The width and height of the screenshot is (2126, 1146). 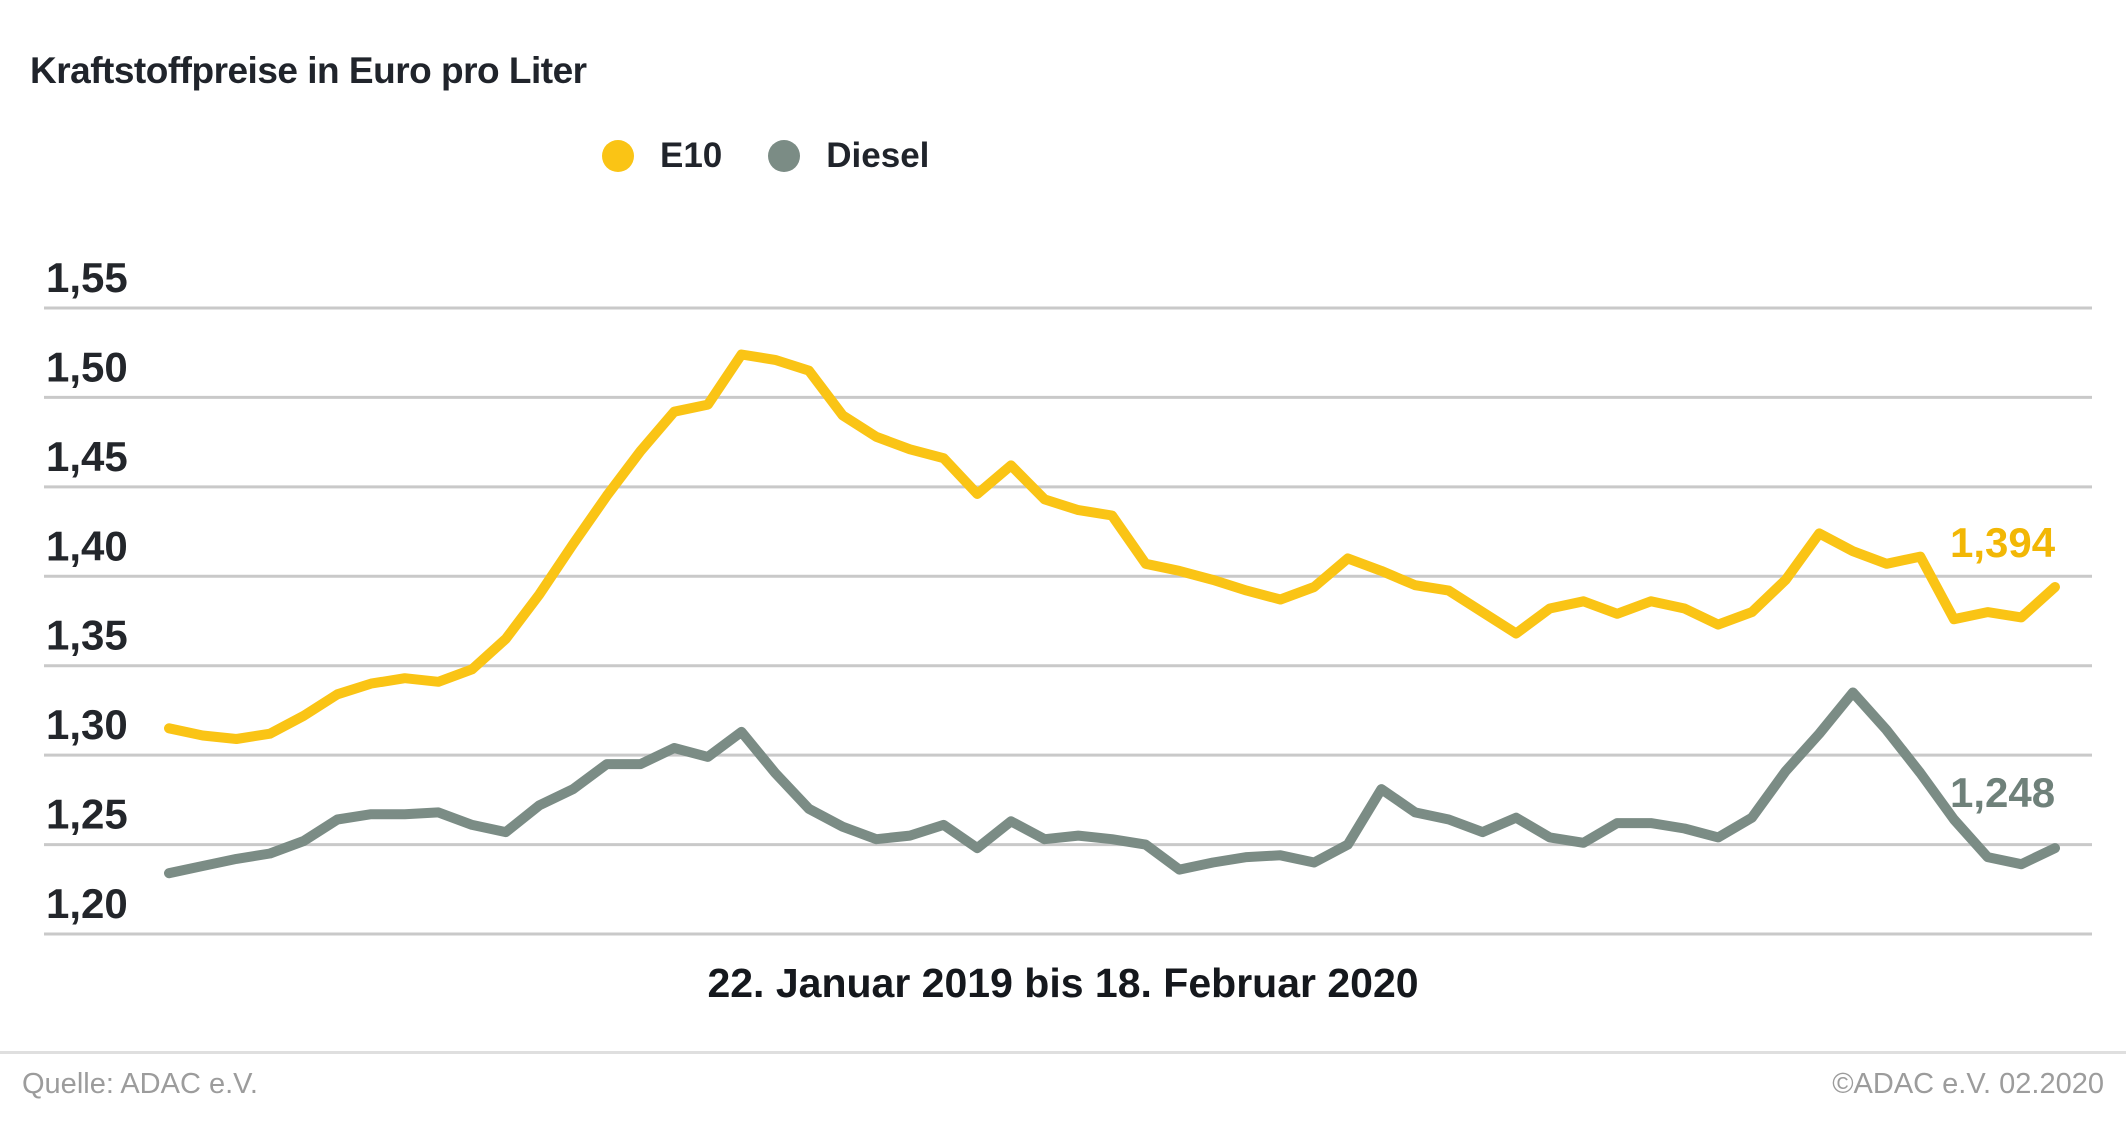 I want to click on copyright-note: ©ADAC e.V. 02.2020, so click(x=1968, y=1084).